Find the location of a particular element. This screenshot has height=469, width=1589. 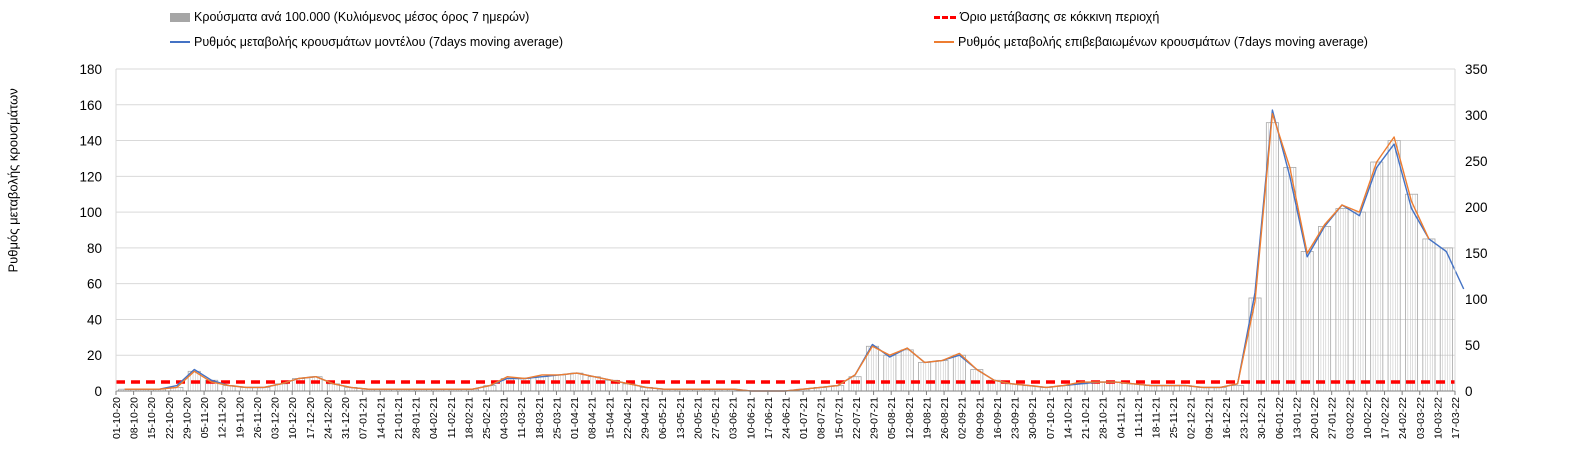

legend-threshold-label: Όριο μετάβασης σε κόκκινη περιοχή is located at coordinates (1060, 17).